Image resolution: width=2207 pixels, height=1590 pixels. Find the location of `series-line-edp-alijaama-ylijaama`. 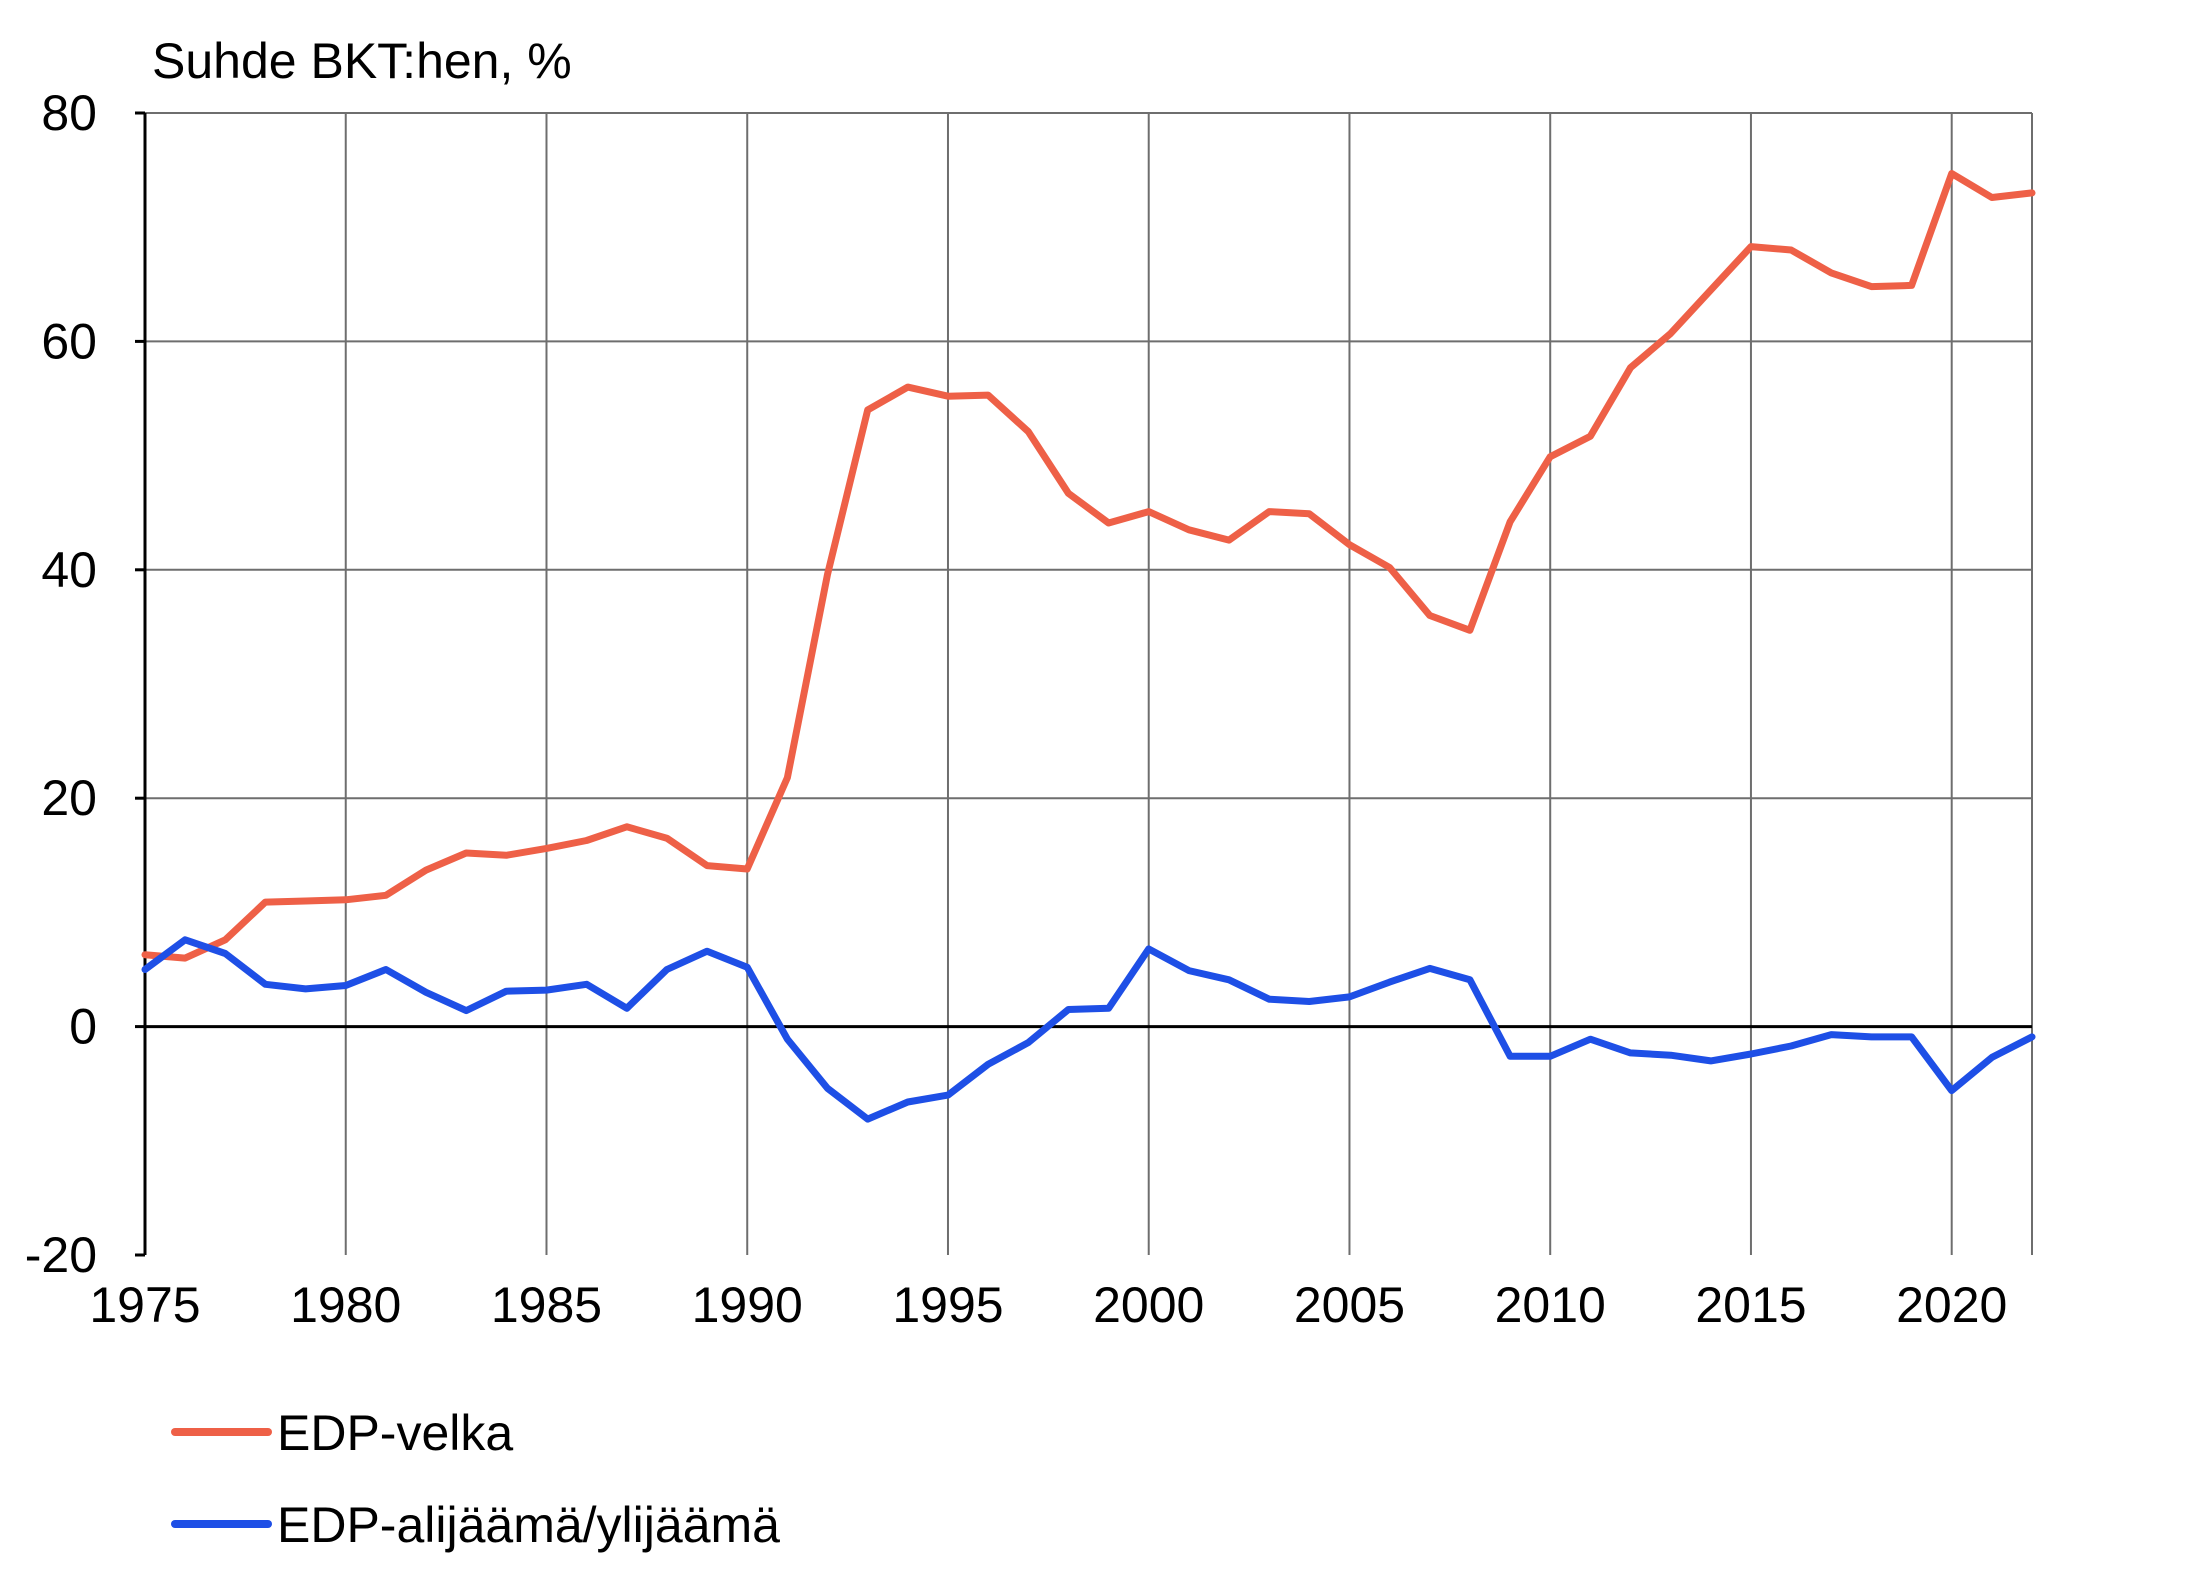

series-line-edp-alijaama-ylijaama is located at coordinates (1088, 1029).